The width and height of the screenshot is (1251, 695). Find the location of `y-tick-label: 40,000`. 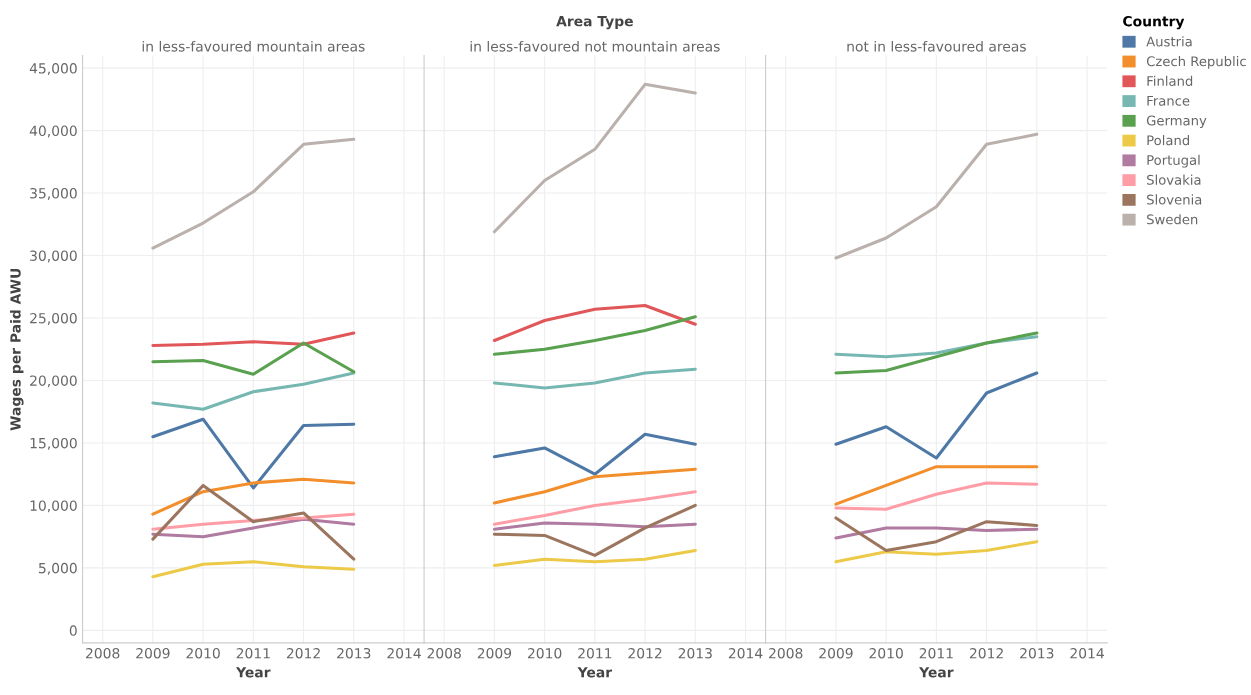

y-tick-label: 40,000 is located at coordinates (53, 131).